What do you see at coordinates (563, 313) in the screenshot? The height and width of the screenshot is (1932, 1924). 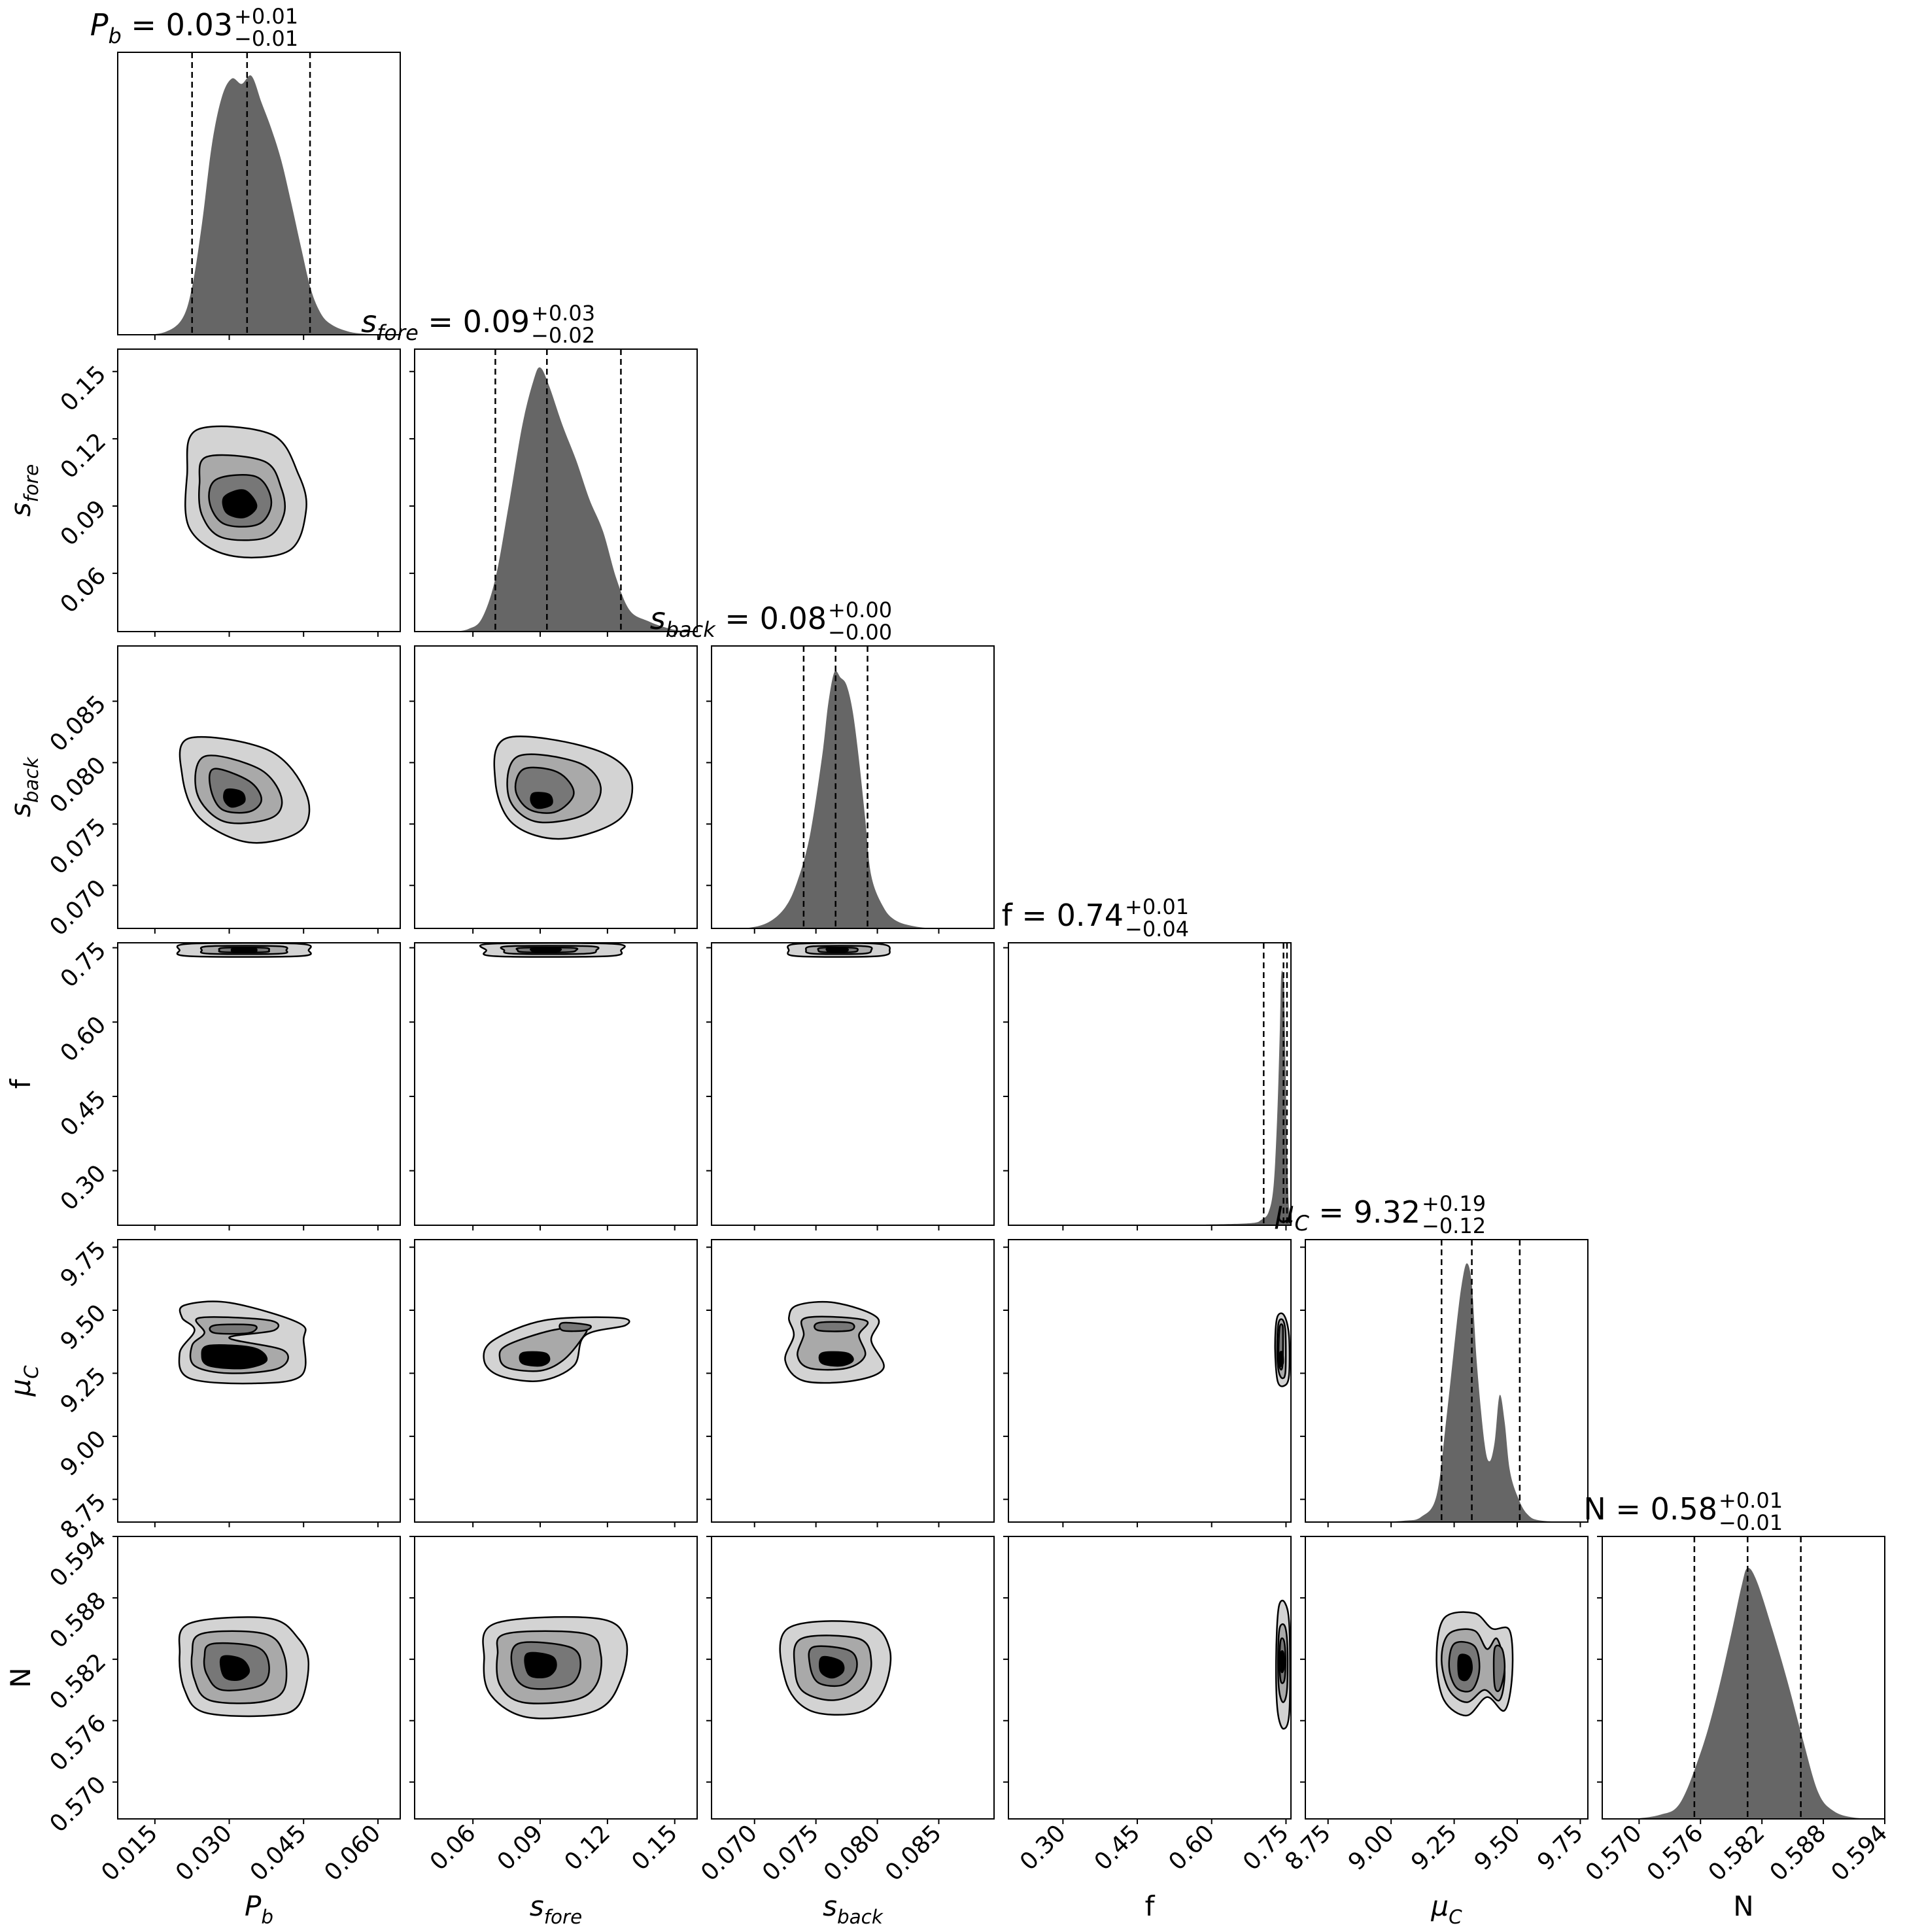 I see `title-plus-sfore: +0.03` at bounding box center [563, 313].